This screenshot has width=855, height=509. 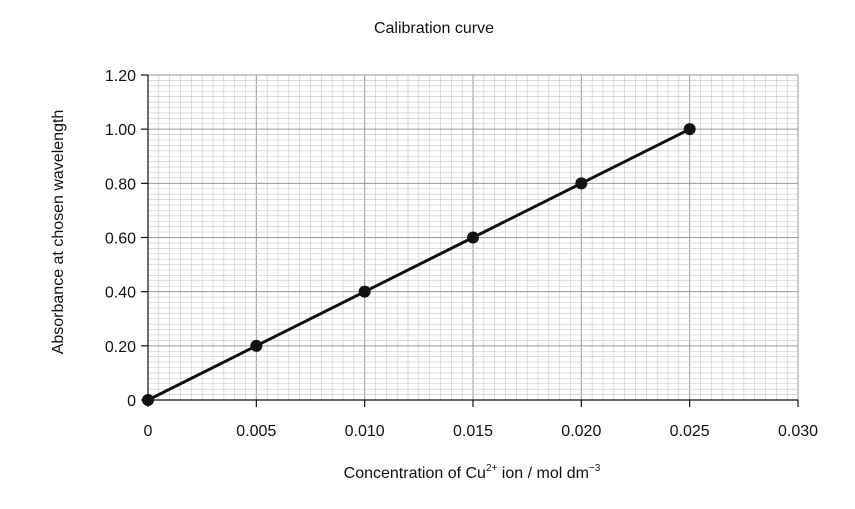 What do you see at coordinates (120, 347) in the screenshot?
I see `y-tick-label: 0.20` at bounding box center [120, 347].